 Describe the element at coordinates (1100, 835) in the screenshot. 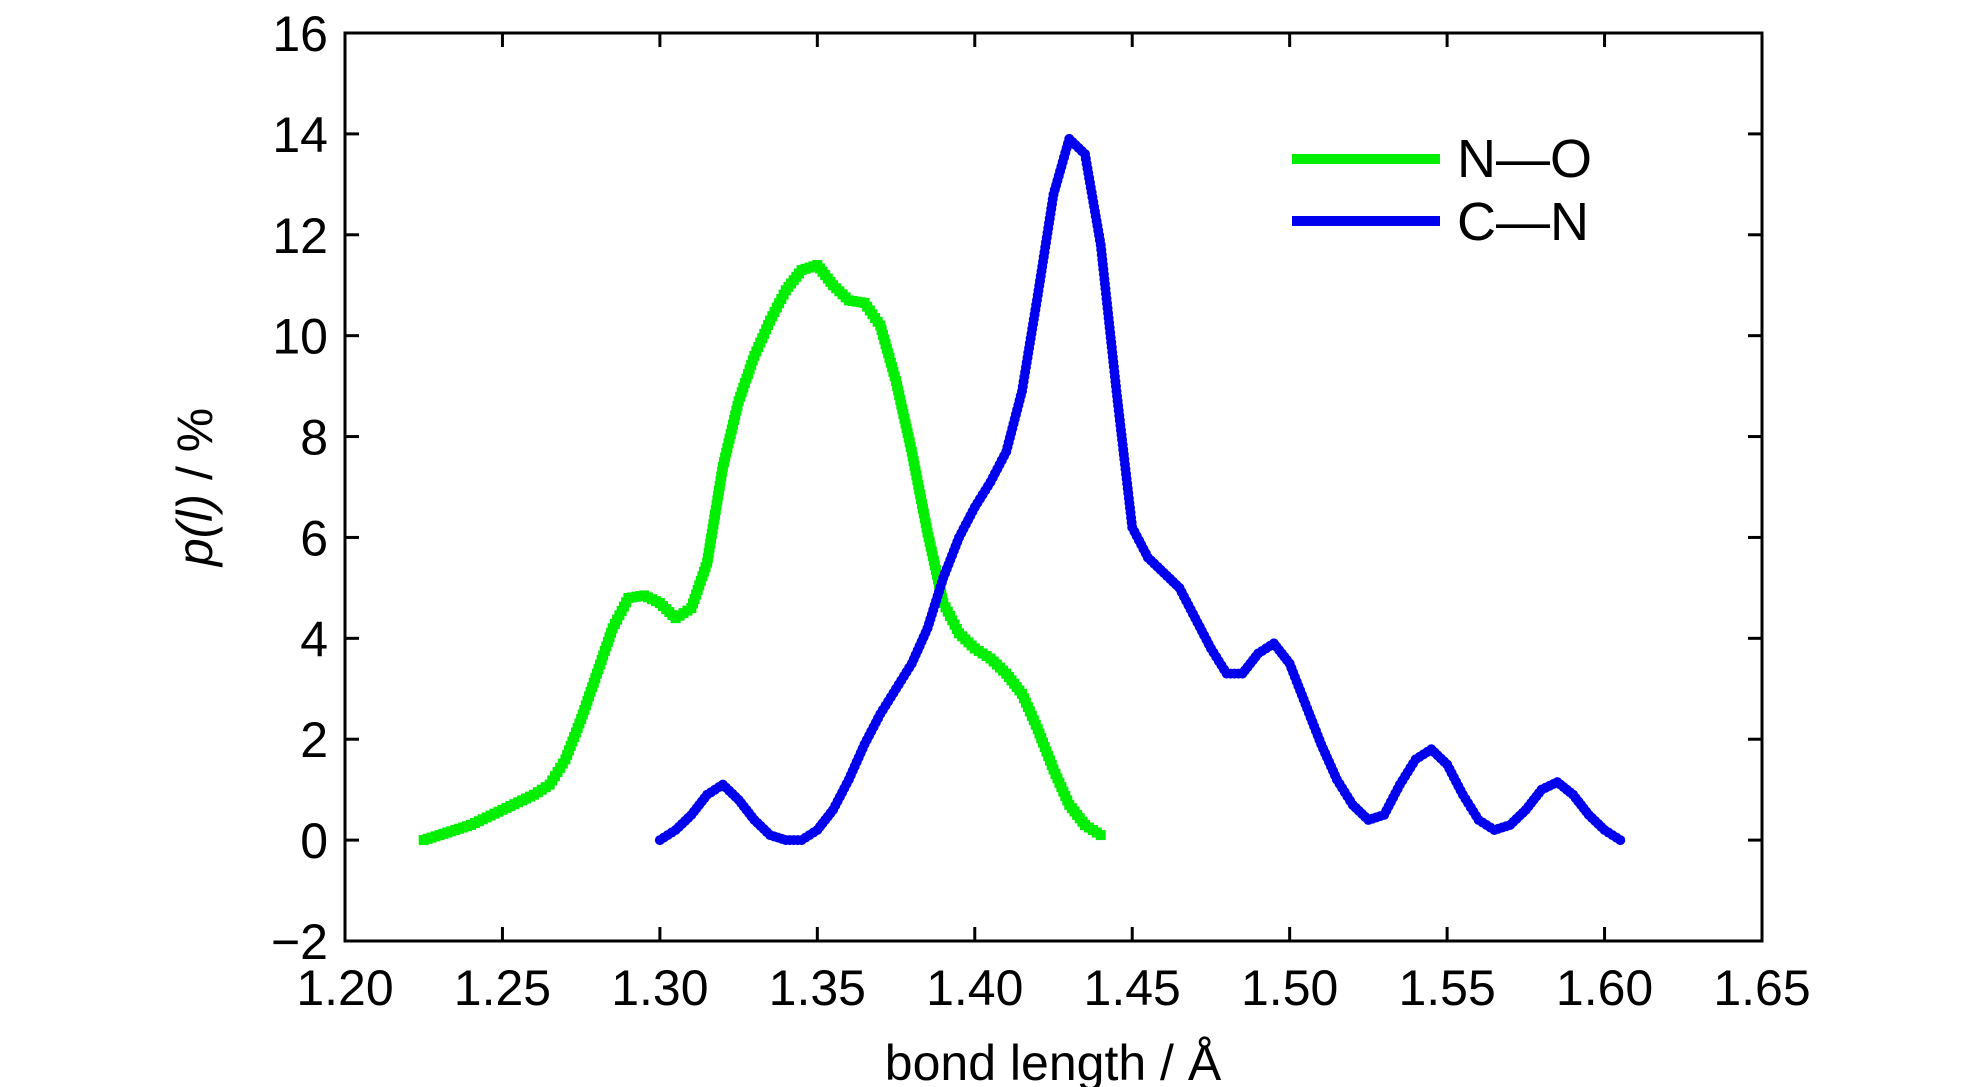

I see `series-0-point` at that location.